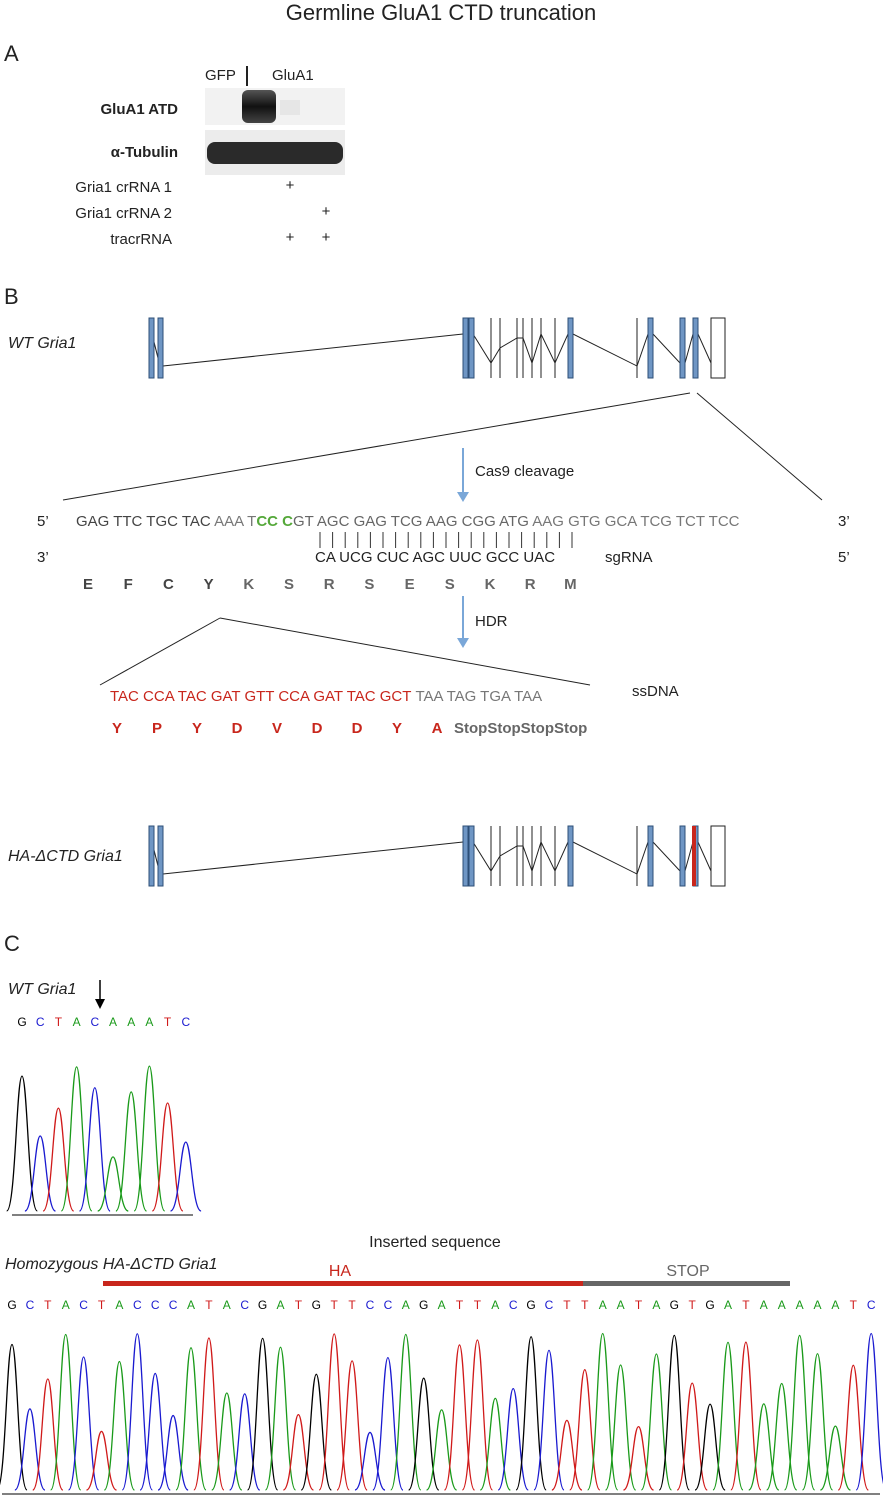 This screenshot has width=883, height=1500. Describe the element at coordinates (260, 696) in the screenshot. I see `ha-sequence: TAC CCA TAC GAT GTT CCA GAT TAC GCT` at that location.